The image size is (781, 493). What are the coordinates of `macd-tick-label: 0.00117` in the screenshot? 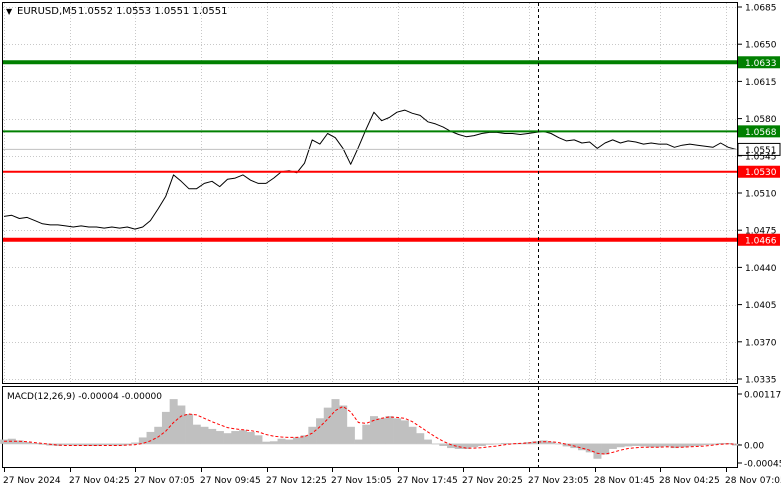 It's located at (762, 396).